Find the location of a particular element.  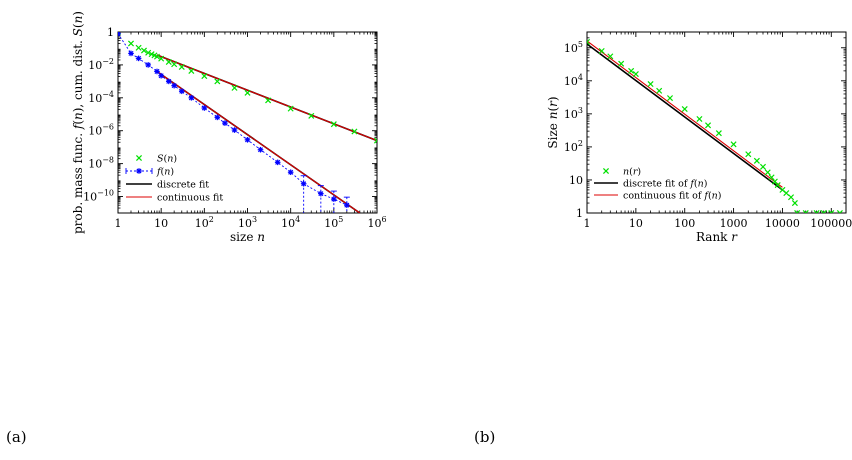

y-tick-label: 10⁻¹⁰ is located at coordinates (98, 196).